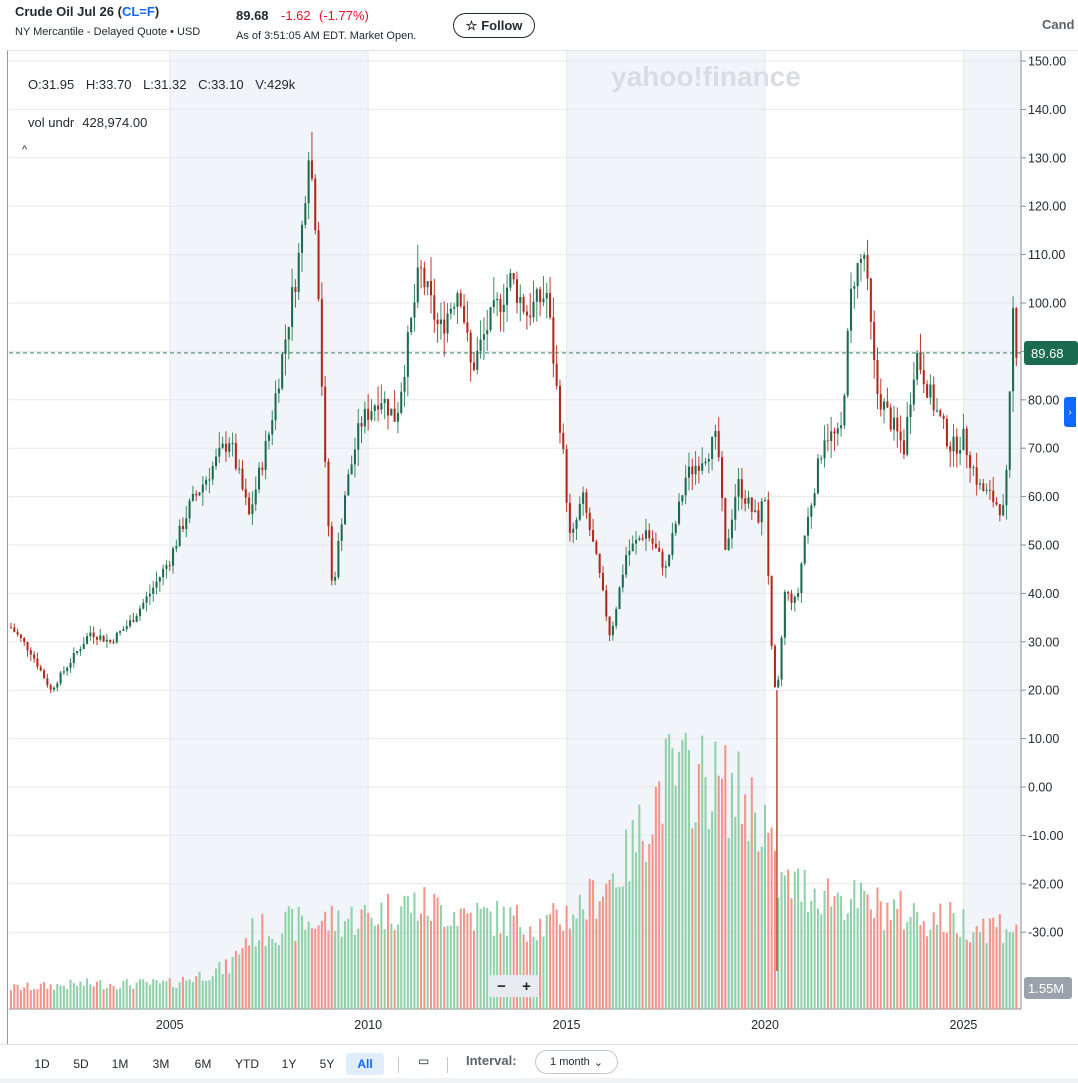  Describe the element at coordinates (365, 1064) in the screenshot. I see `range-all: All` at that location.